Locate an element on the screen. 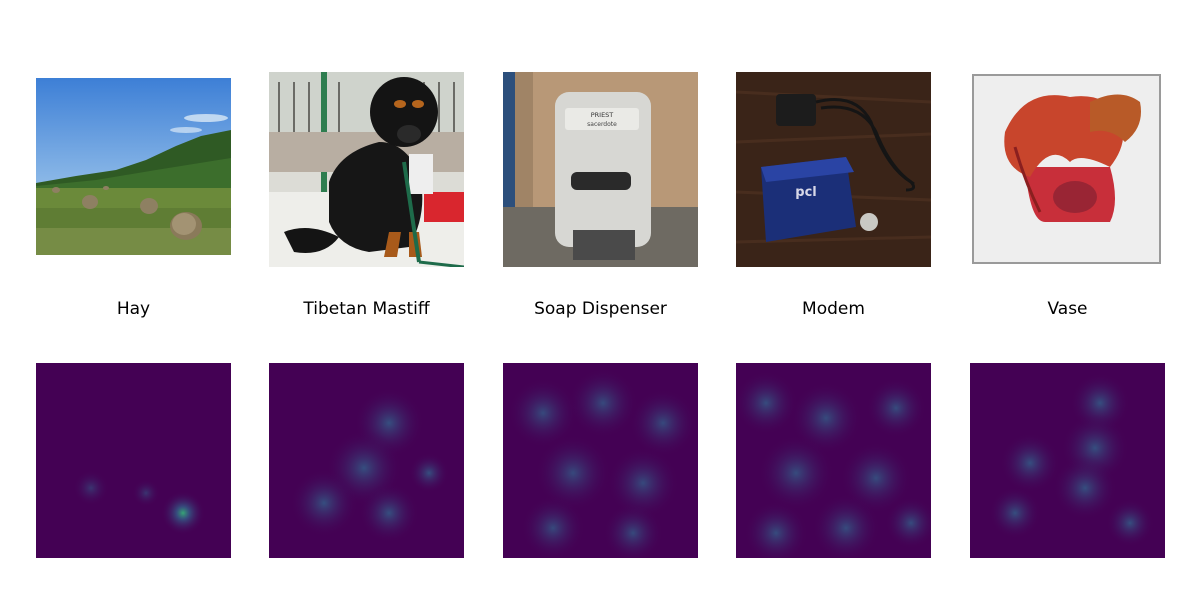 This screenshot has height=600, width=1200. modem-brand-text: pcl is located at coordinates (805, 192).